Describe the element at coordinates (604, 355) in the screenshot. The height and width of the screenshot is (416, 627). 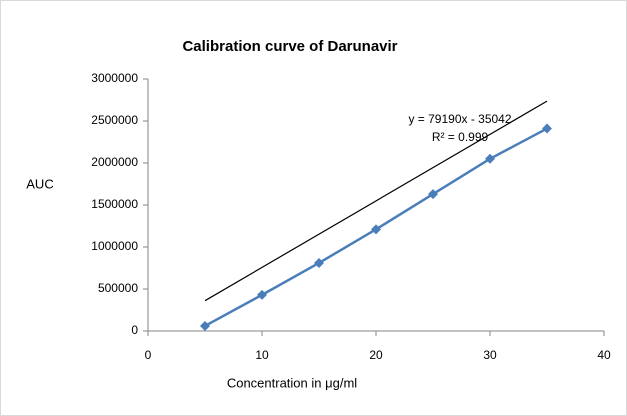
I see `x-tick-label: 40` at that location.